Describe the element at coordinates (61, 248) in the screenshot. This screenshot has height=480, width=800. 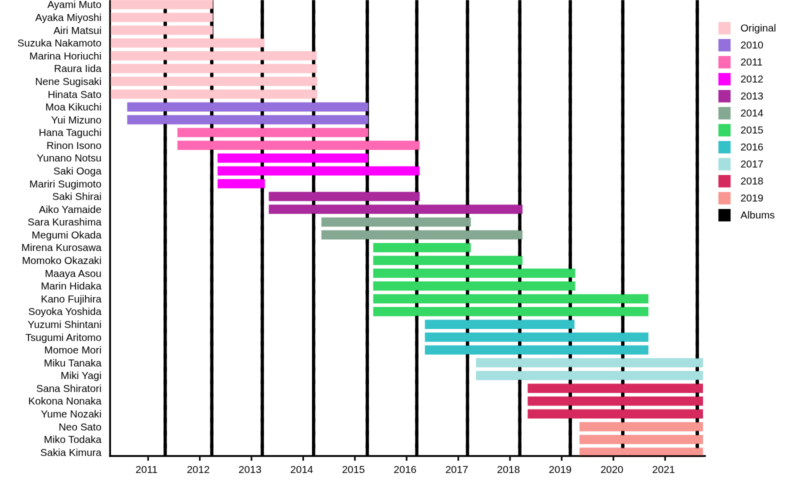
I see `svg-text: Mirena Kurosawa` at that location.